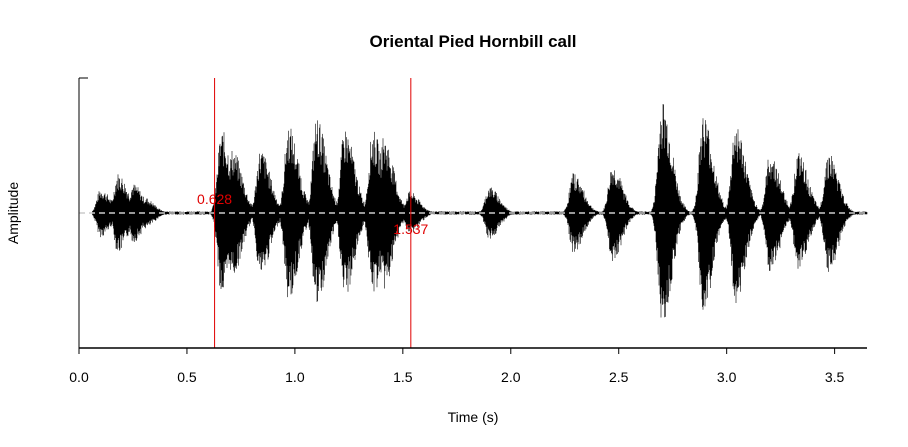  What do you see at coordinates (214, 199) in the screenshot?
I see `marker-label: 0.628` at bounding box center [214, 199].